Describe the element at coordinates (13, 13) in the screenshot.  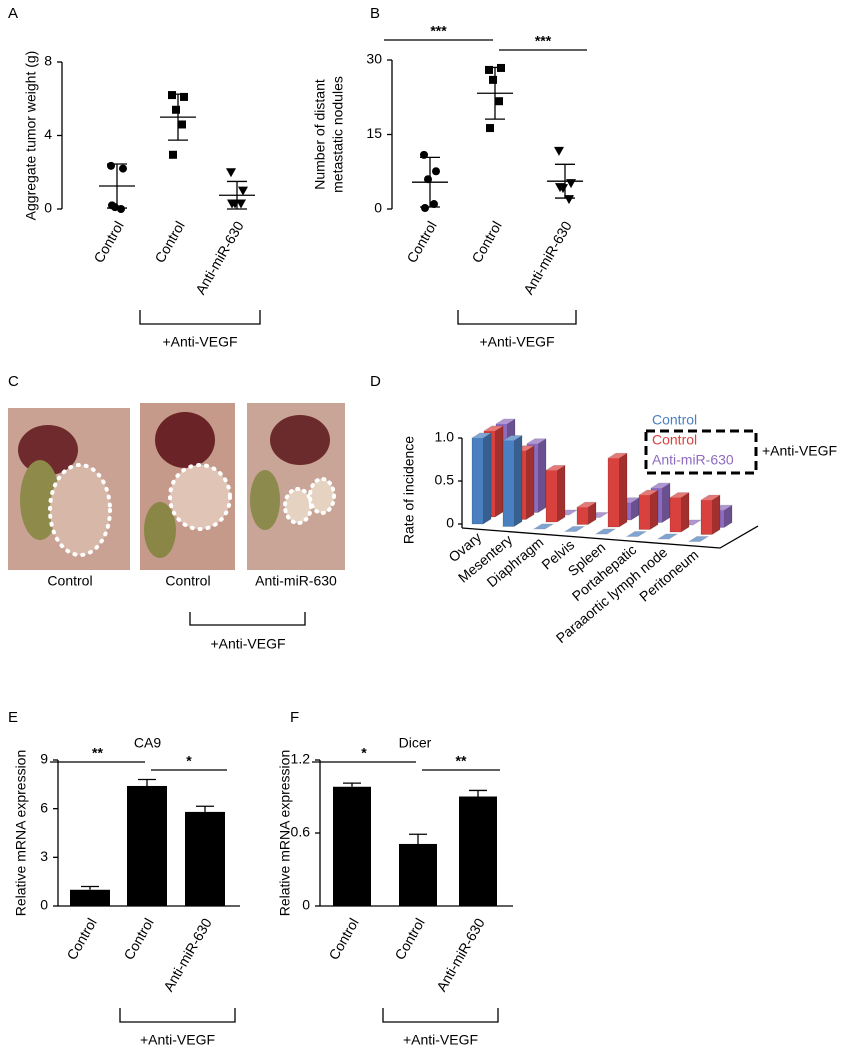
I see `panel-label: A` at that location.